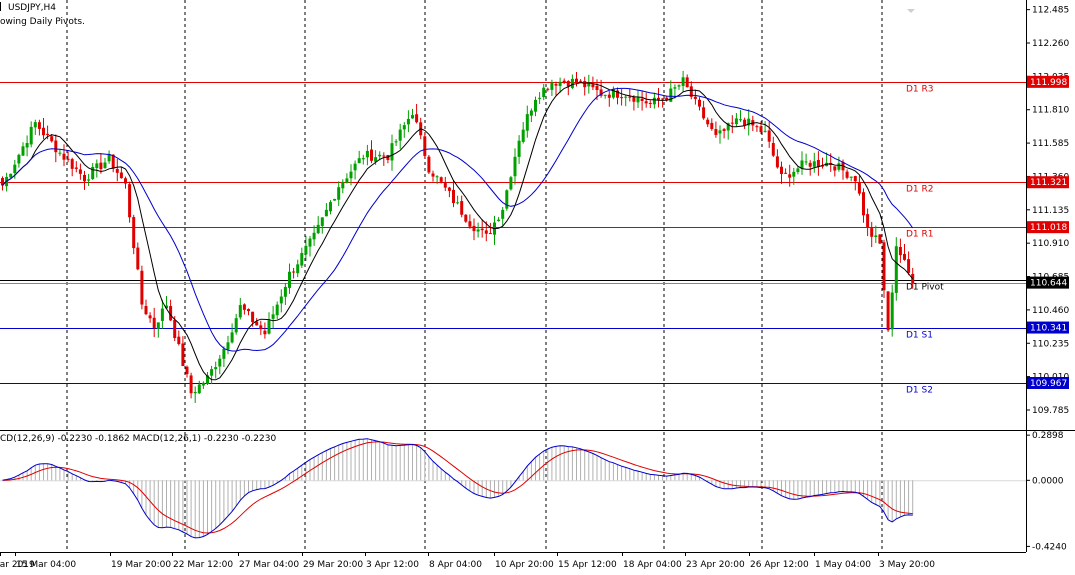  I want to click on time-tick-label: 18 Apr 04:00, so click(652, 565).